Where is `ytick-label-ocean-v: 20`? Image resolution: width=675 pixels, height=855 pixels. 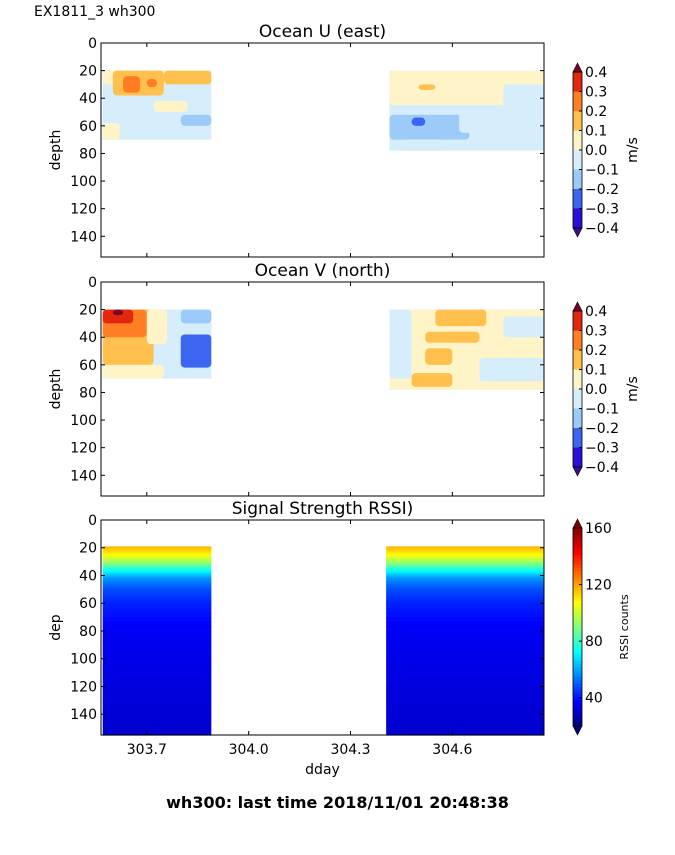 ytick-label-ocean-v: 20 is located at coordinates (88, 311).